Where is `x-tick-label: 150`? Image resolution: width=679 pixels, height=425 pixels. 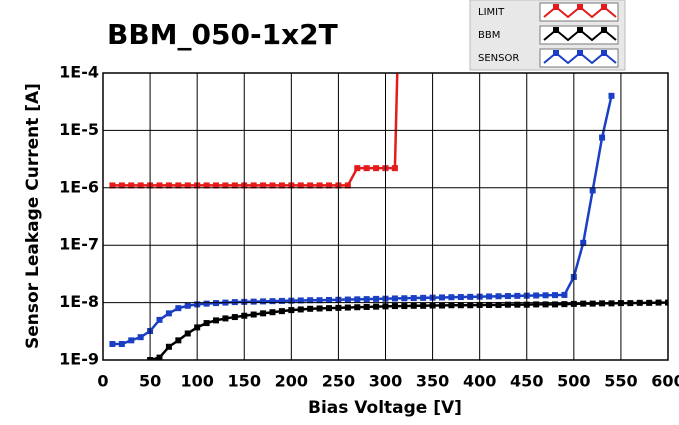
x-tick-label: 150 is located at coordinates (244, 381).